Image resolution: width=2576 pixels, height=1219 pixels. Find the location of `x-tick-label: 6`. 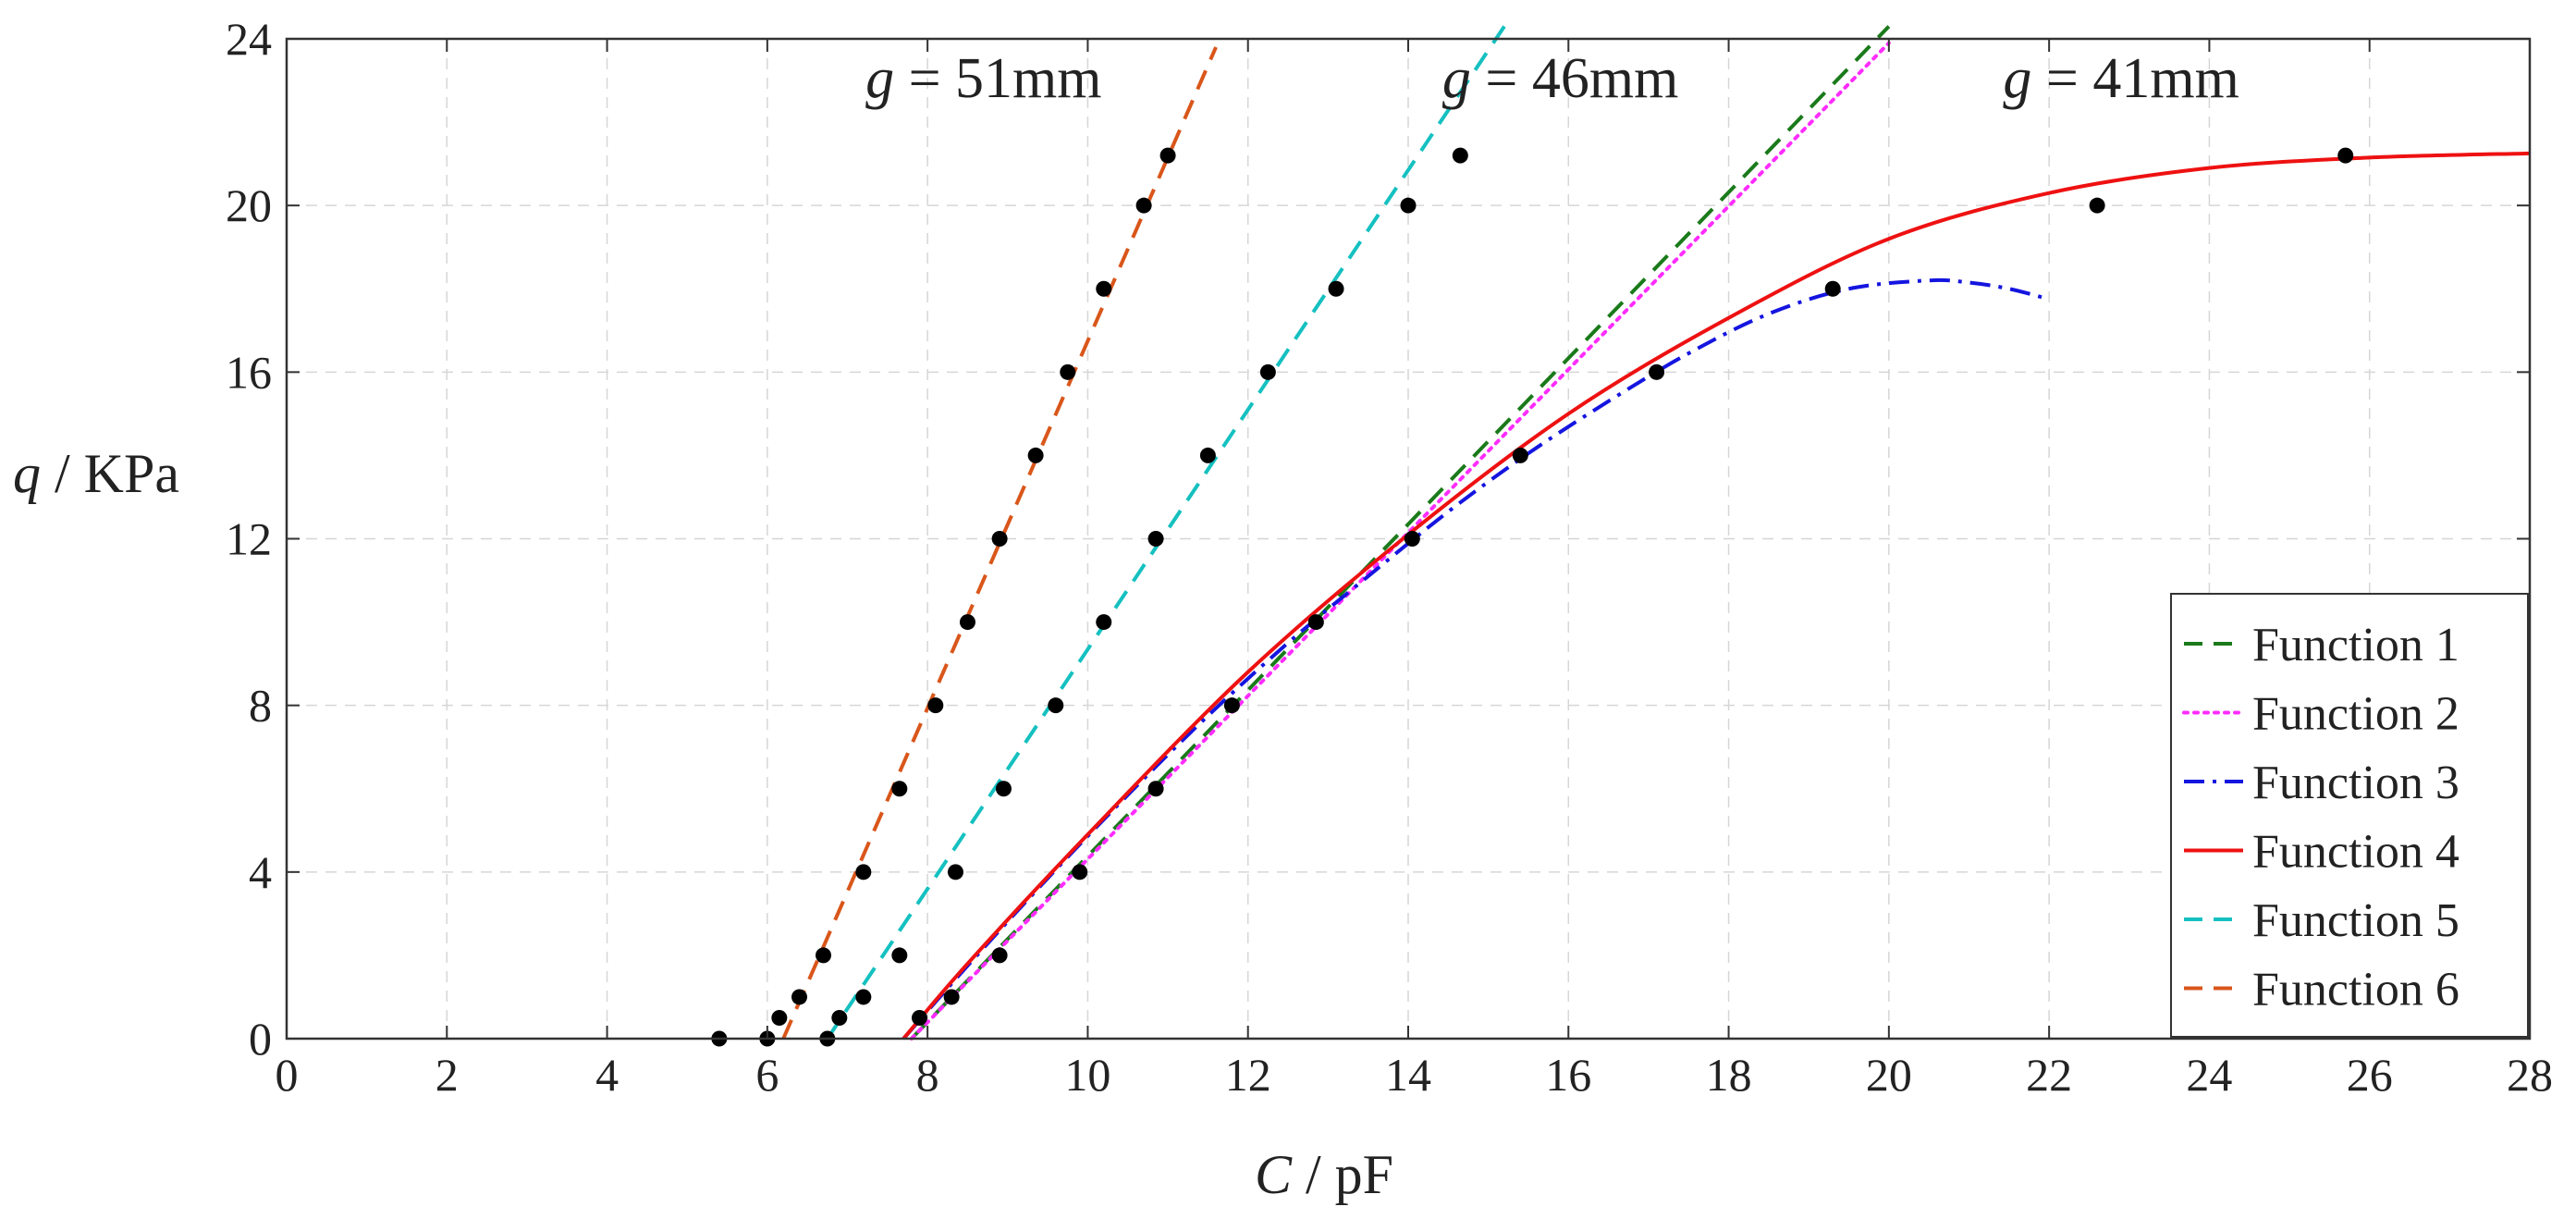

x-tick-label: 6 is located at coordinates (767, 1075).